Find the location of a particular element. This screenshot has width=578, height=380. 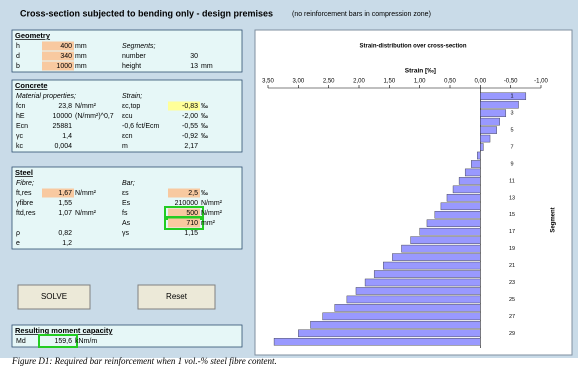

field-label: ft,res is located at coordinates (24, 193).